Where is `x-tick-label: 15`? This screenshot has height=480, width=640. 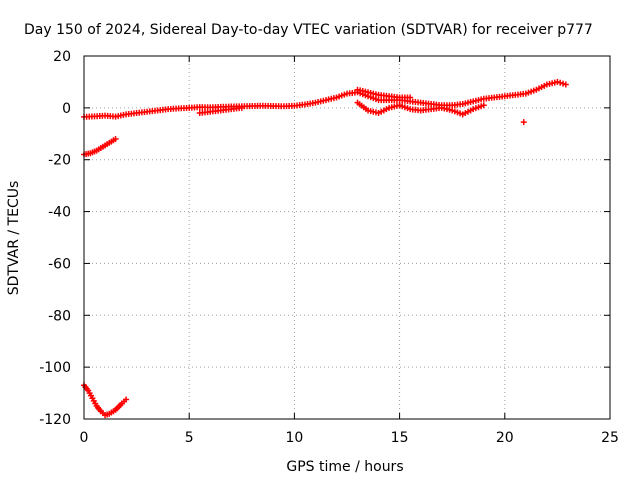 x-tick-label: 15 is located at coordinates (400, 438).